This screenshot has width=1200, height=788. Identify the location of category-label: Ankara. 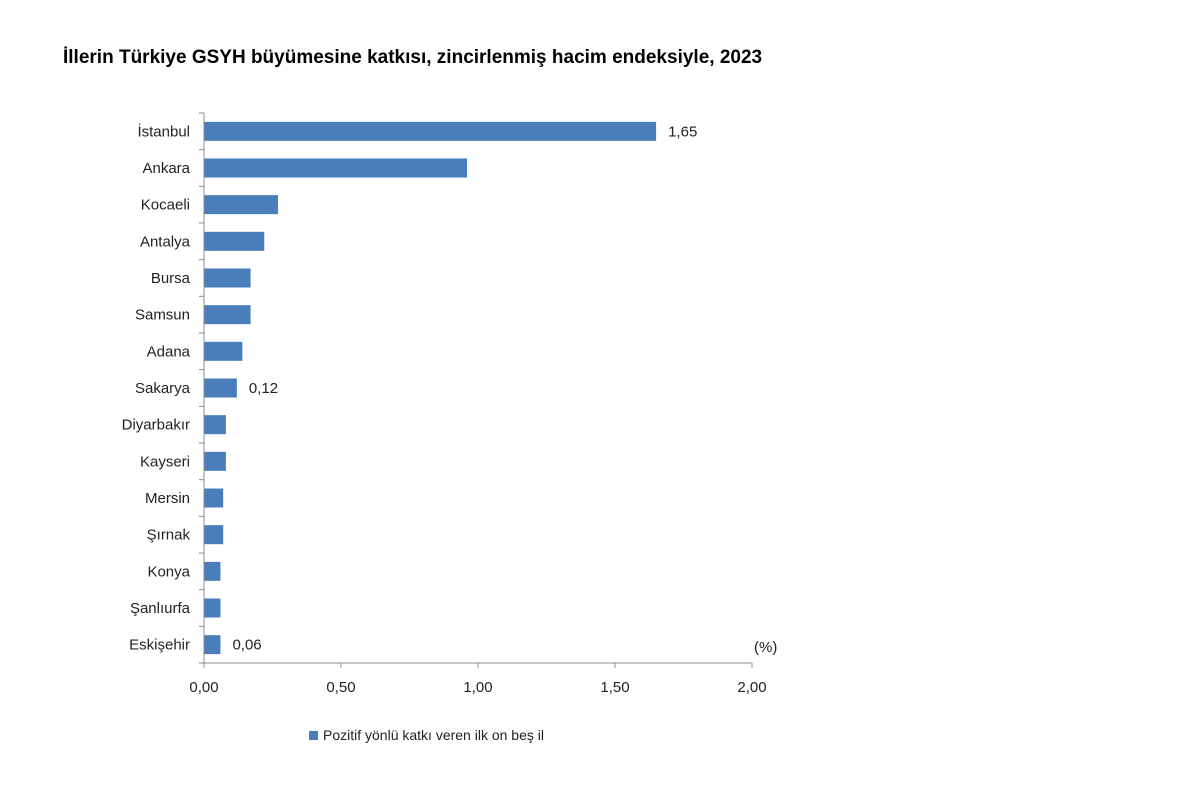
(166, 168).